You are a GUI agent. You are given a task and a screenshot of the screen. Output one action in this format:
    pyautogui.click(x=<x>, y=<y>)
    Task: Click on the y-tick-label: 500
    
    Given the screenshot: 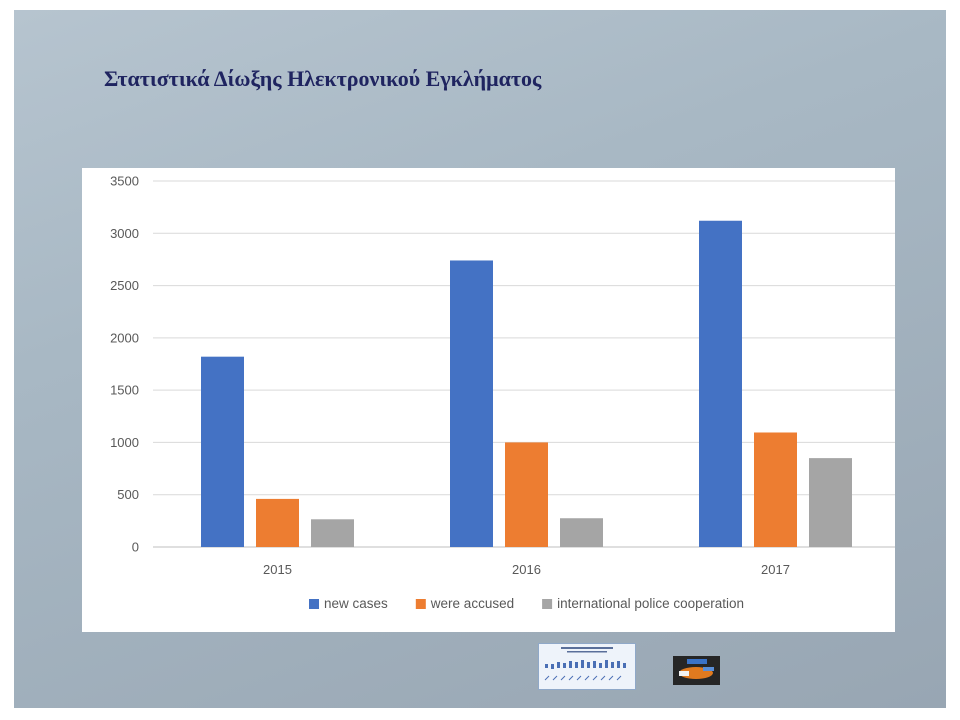 What is the action you would take?
    pyautogui.click(x=128, y=494)
    